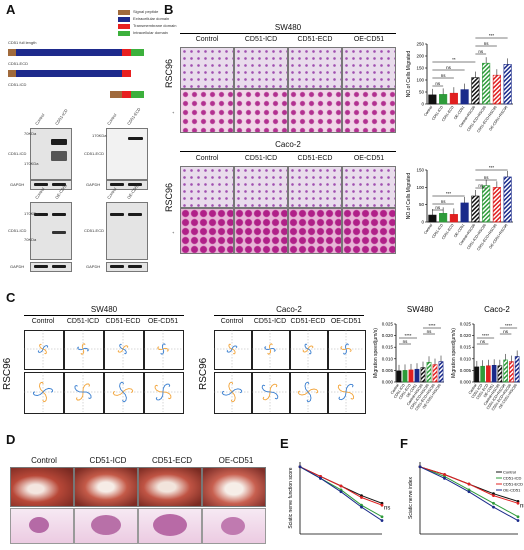 The height and width of the screenshot is (550, 524). Describe the element at coordinates (124, 19) in the screenshot. I see `legend-swatch-extracellular` at that location.